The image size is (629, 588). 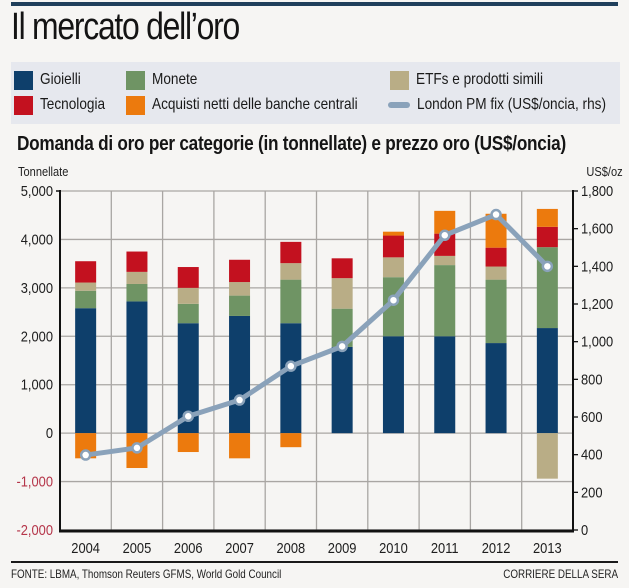 I want to click on price-point-2013, so click(x=547, y=266).